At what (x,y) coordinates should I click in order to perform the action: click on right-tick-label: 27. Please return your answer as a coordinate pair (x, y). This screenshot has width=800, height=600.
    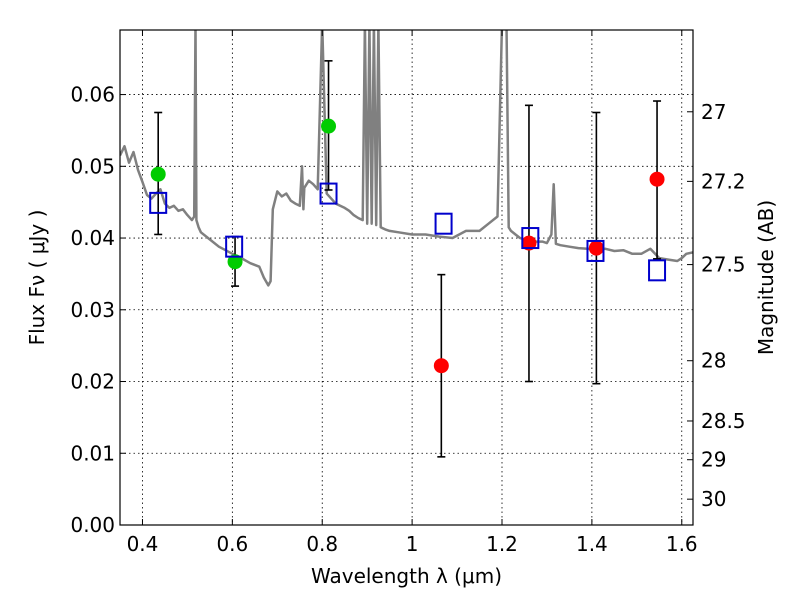
    Looking at the image, I should click on (713, 112).